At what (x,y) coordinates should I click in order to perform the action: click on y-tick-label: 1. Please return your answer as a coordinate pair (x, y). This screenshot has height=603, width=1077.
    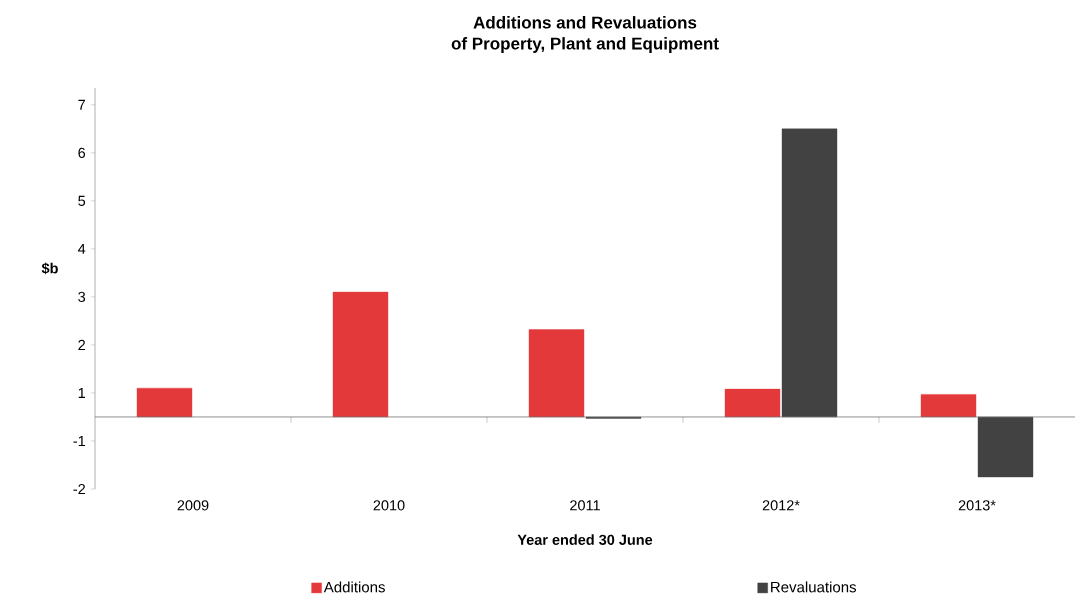
    Looking at the image, I should click on (82, 392).